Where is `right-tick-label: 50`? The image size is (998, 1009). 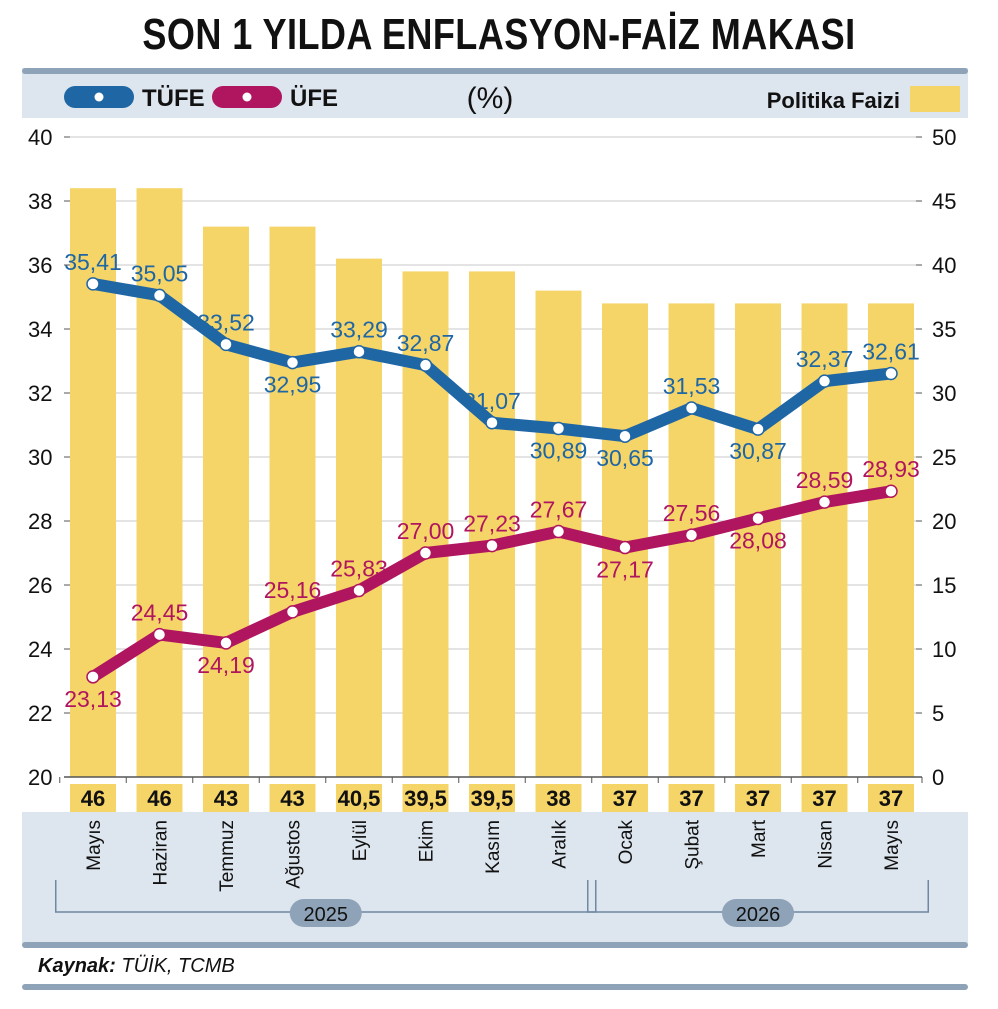 right-tick-label: 50 is located at coordinates (944, 137).